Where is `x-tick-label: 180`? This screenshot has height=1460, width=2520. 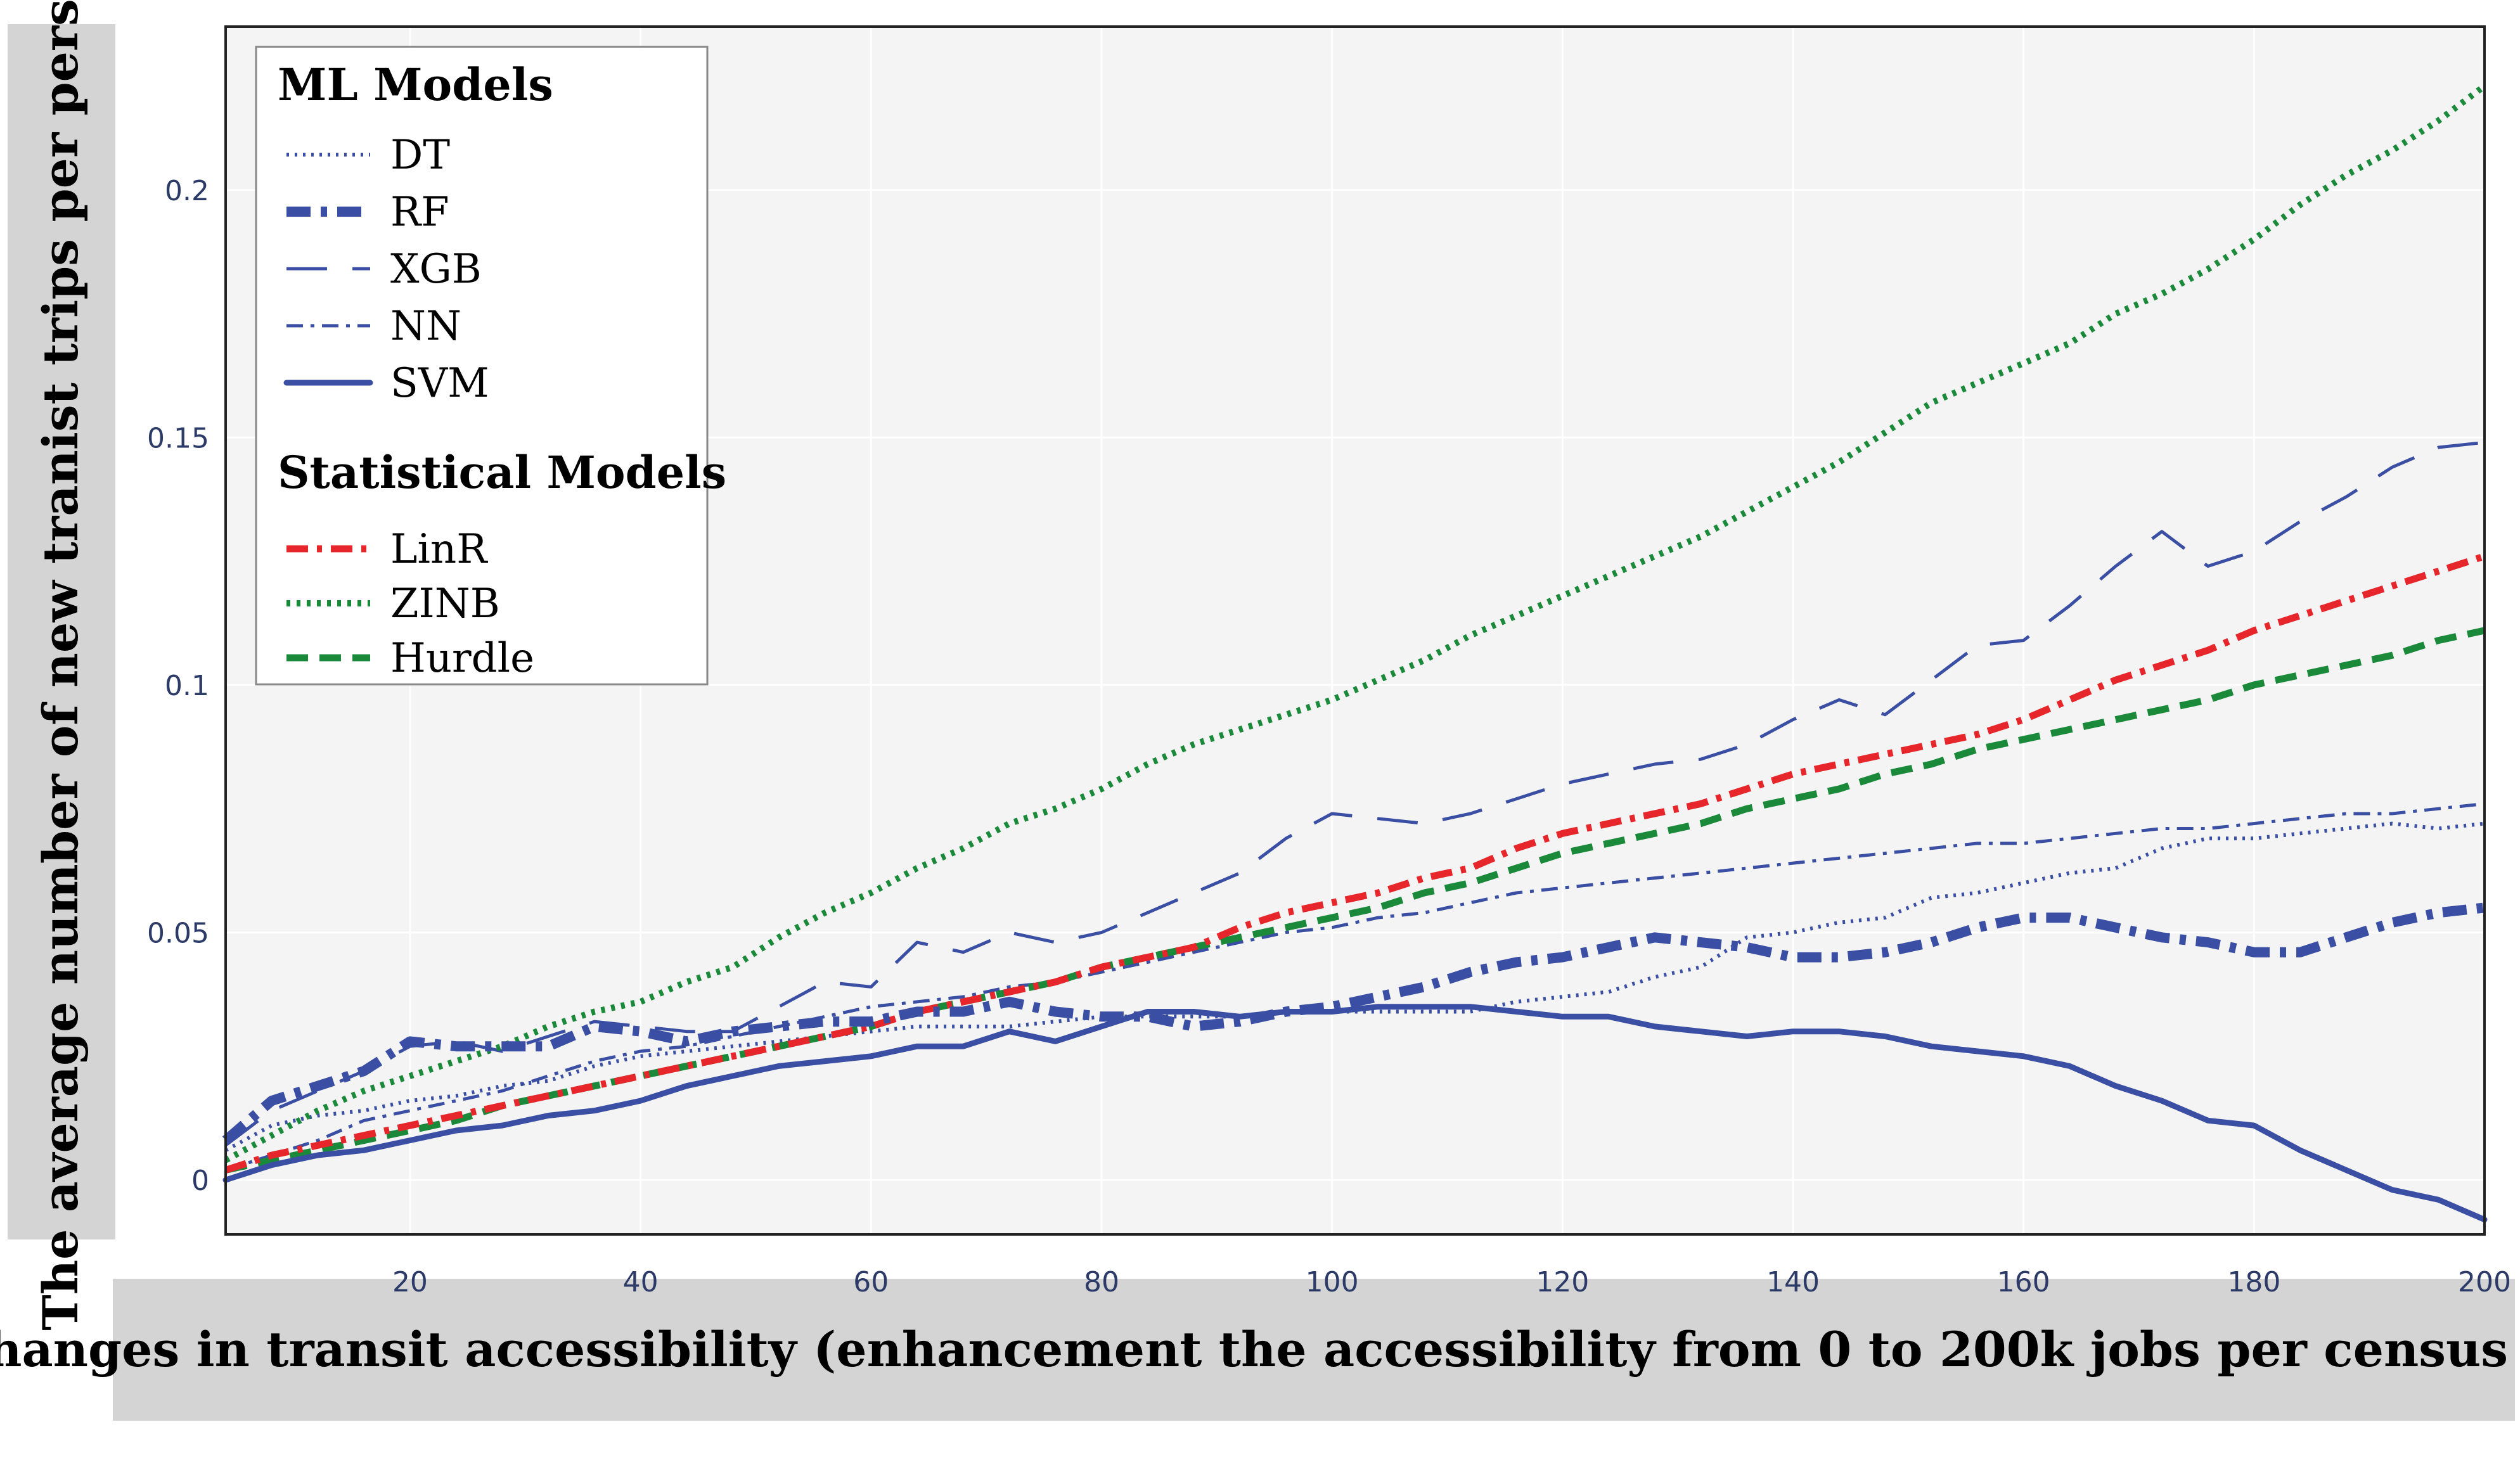
x-tick-label: 180 is located at coordinates (2253, 1282).